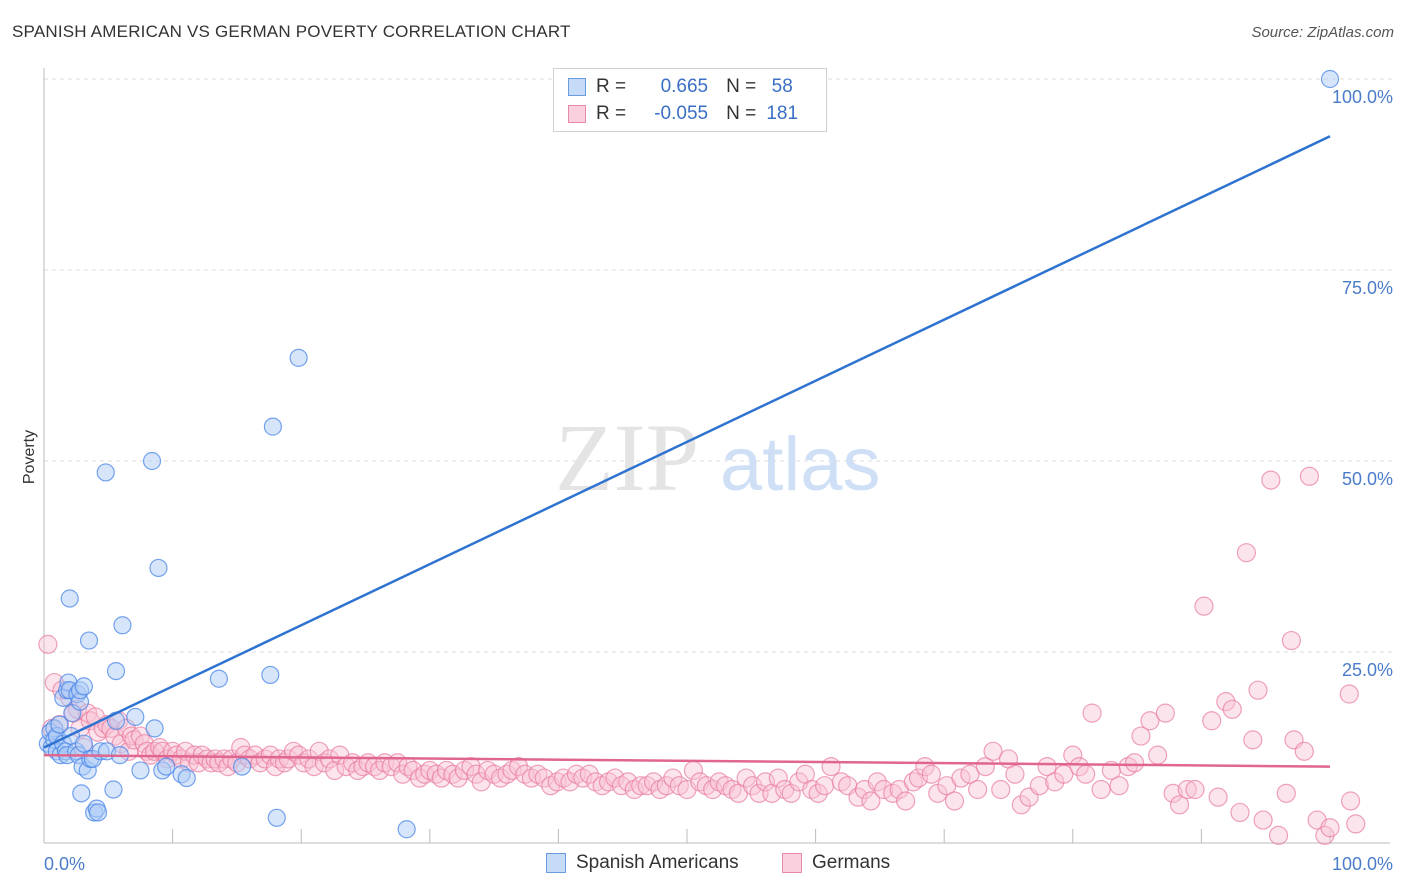 Image resolution: width=1406 pixels, height=892 pixels. Describe the element at coordinates (657, 862) in the screenshot. I see `bottom-legend-label: Spanish Americans` at that location.